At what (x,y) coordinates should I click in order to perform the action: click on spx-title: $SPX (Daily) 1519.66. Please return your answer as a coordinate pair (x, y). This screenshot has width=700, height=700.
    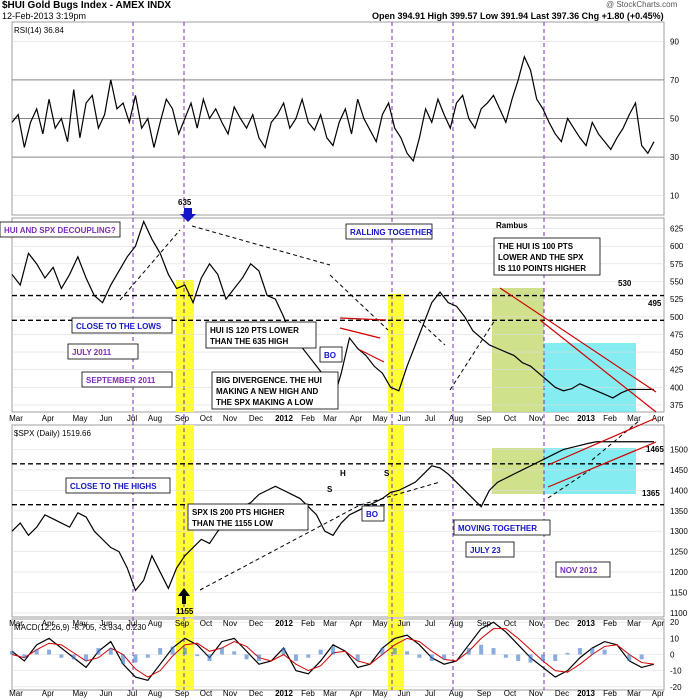
    Looking at the image, I should click on (52, 433).